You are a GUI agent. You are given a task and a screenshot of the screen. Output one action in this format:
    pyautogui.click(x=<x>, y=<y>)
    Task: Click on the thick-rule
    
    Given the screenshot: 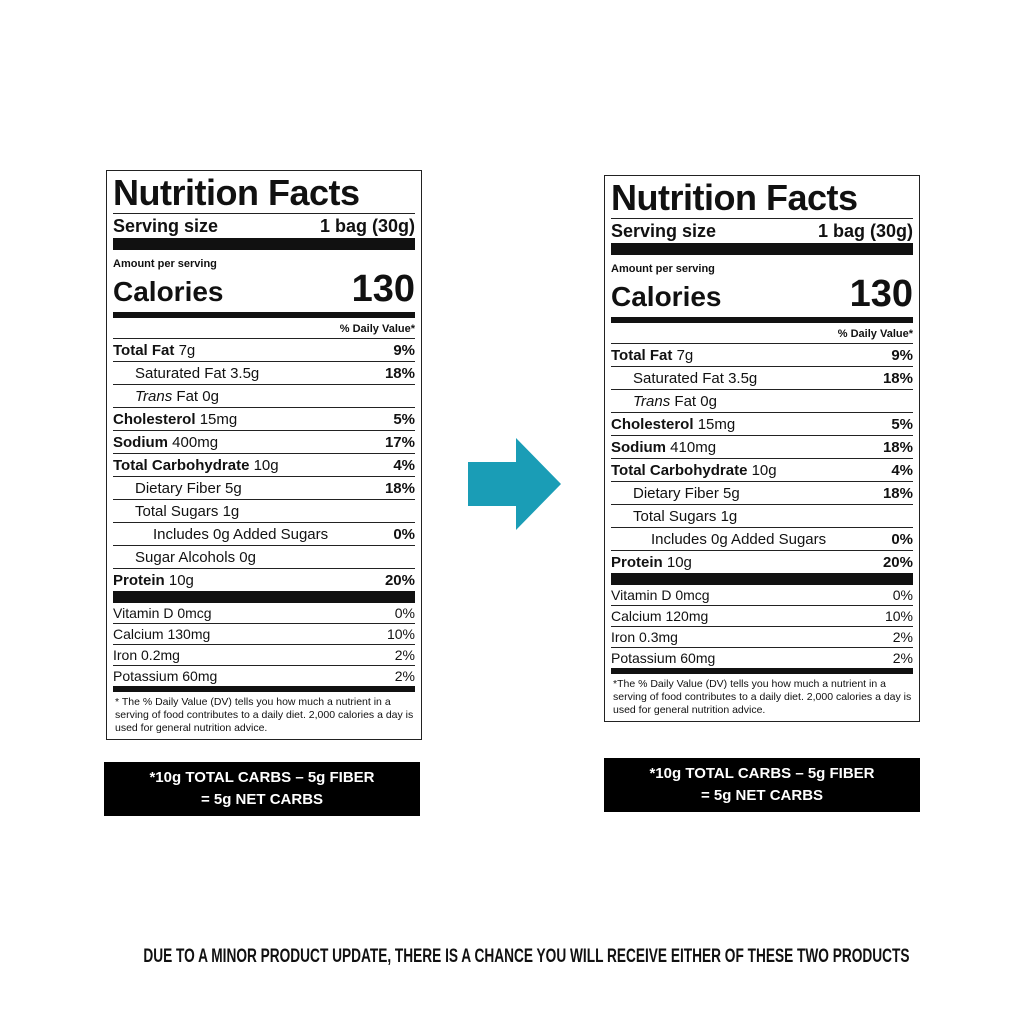 What is the action you would take?
    pyautogui.click(x=264, y=597)
    